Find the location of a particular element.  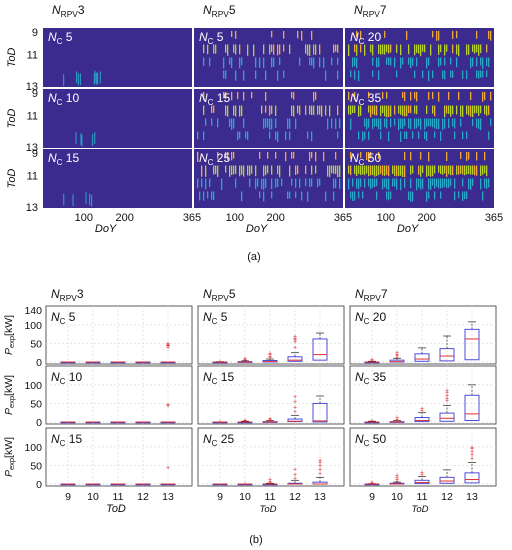

heatmap-panel-label: NC 5 is located at coordinates (211, 38).